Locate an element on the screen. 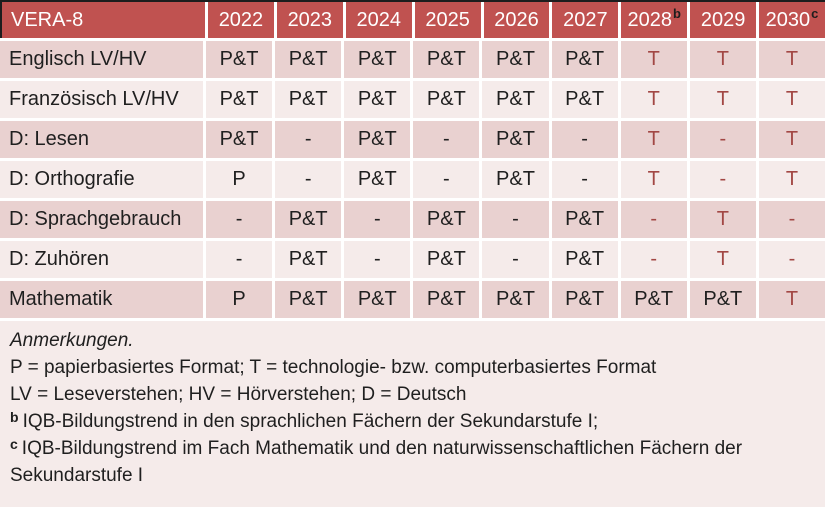 This screenshot has height=507, width=825. header-cell-year: 2026 is located at coordinates (516, 20).